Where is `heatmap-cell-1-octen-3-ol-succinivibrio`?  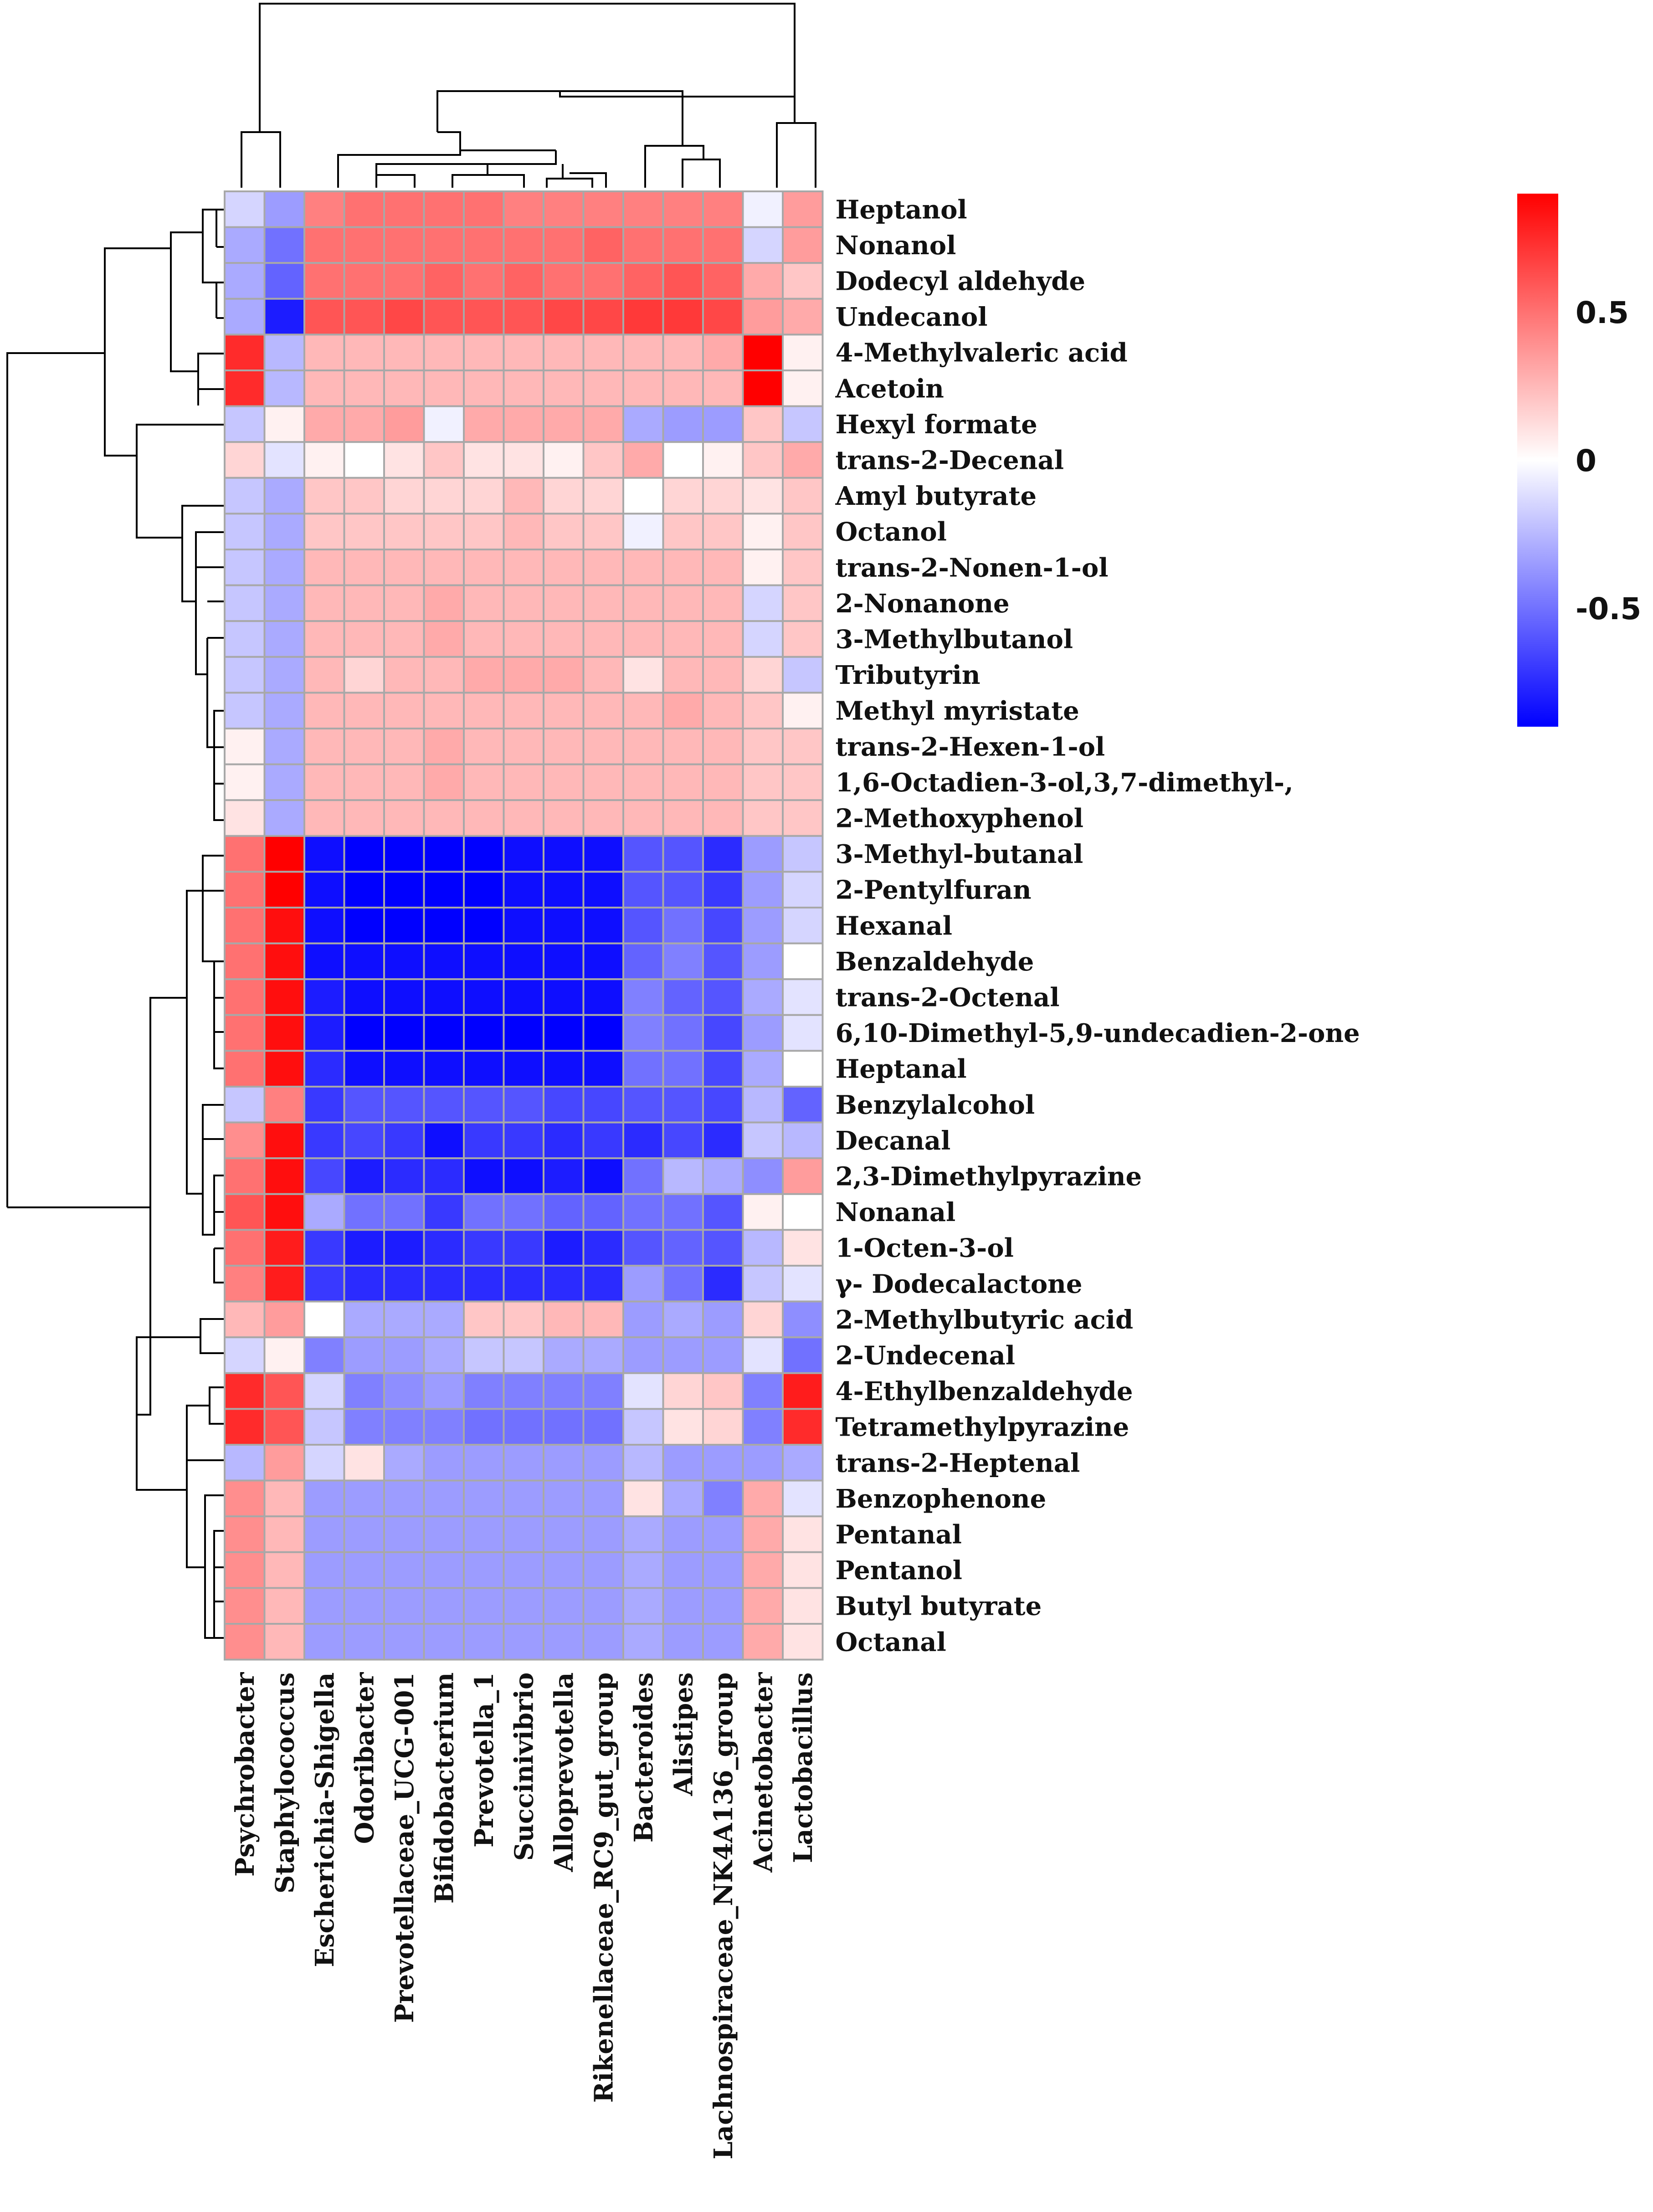
heatmap-cell-1-octen-3-ol-succinivibrio is located at coordinates (523, 1248).